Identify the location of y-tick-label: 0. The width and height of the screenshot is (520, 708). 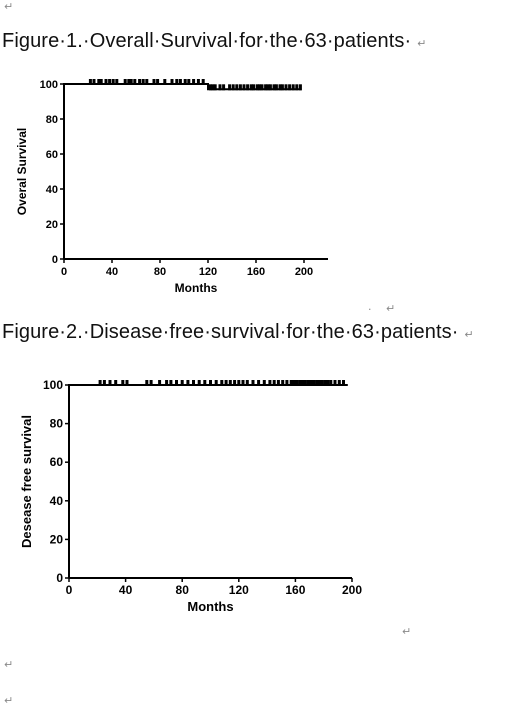
(55, 260).